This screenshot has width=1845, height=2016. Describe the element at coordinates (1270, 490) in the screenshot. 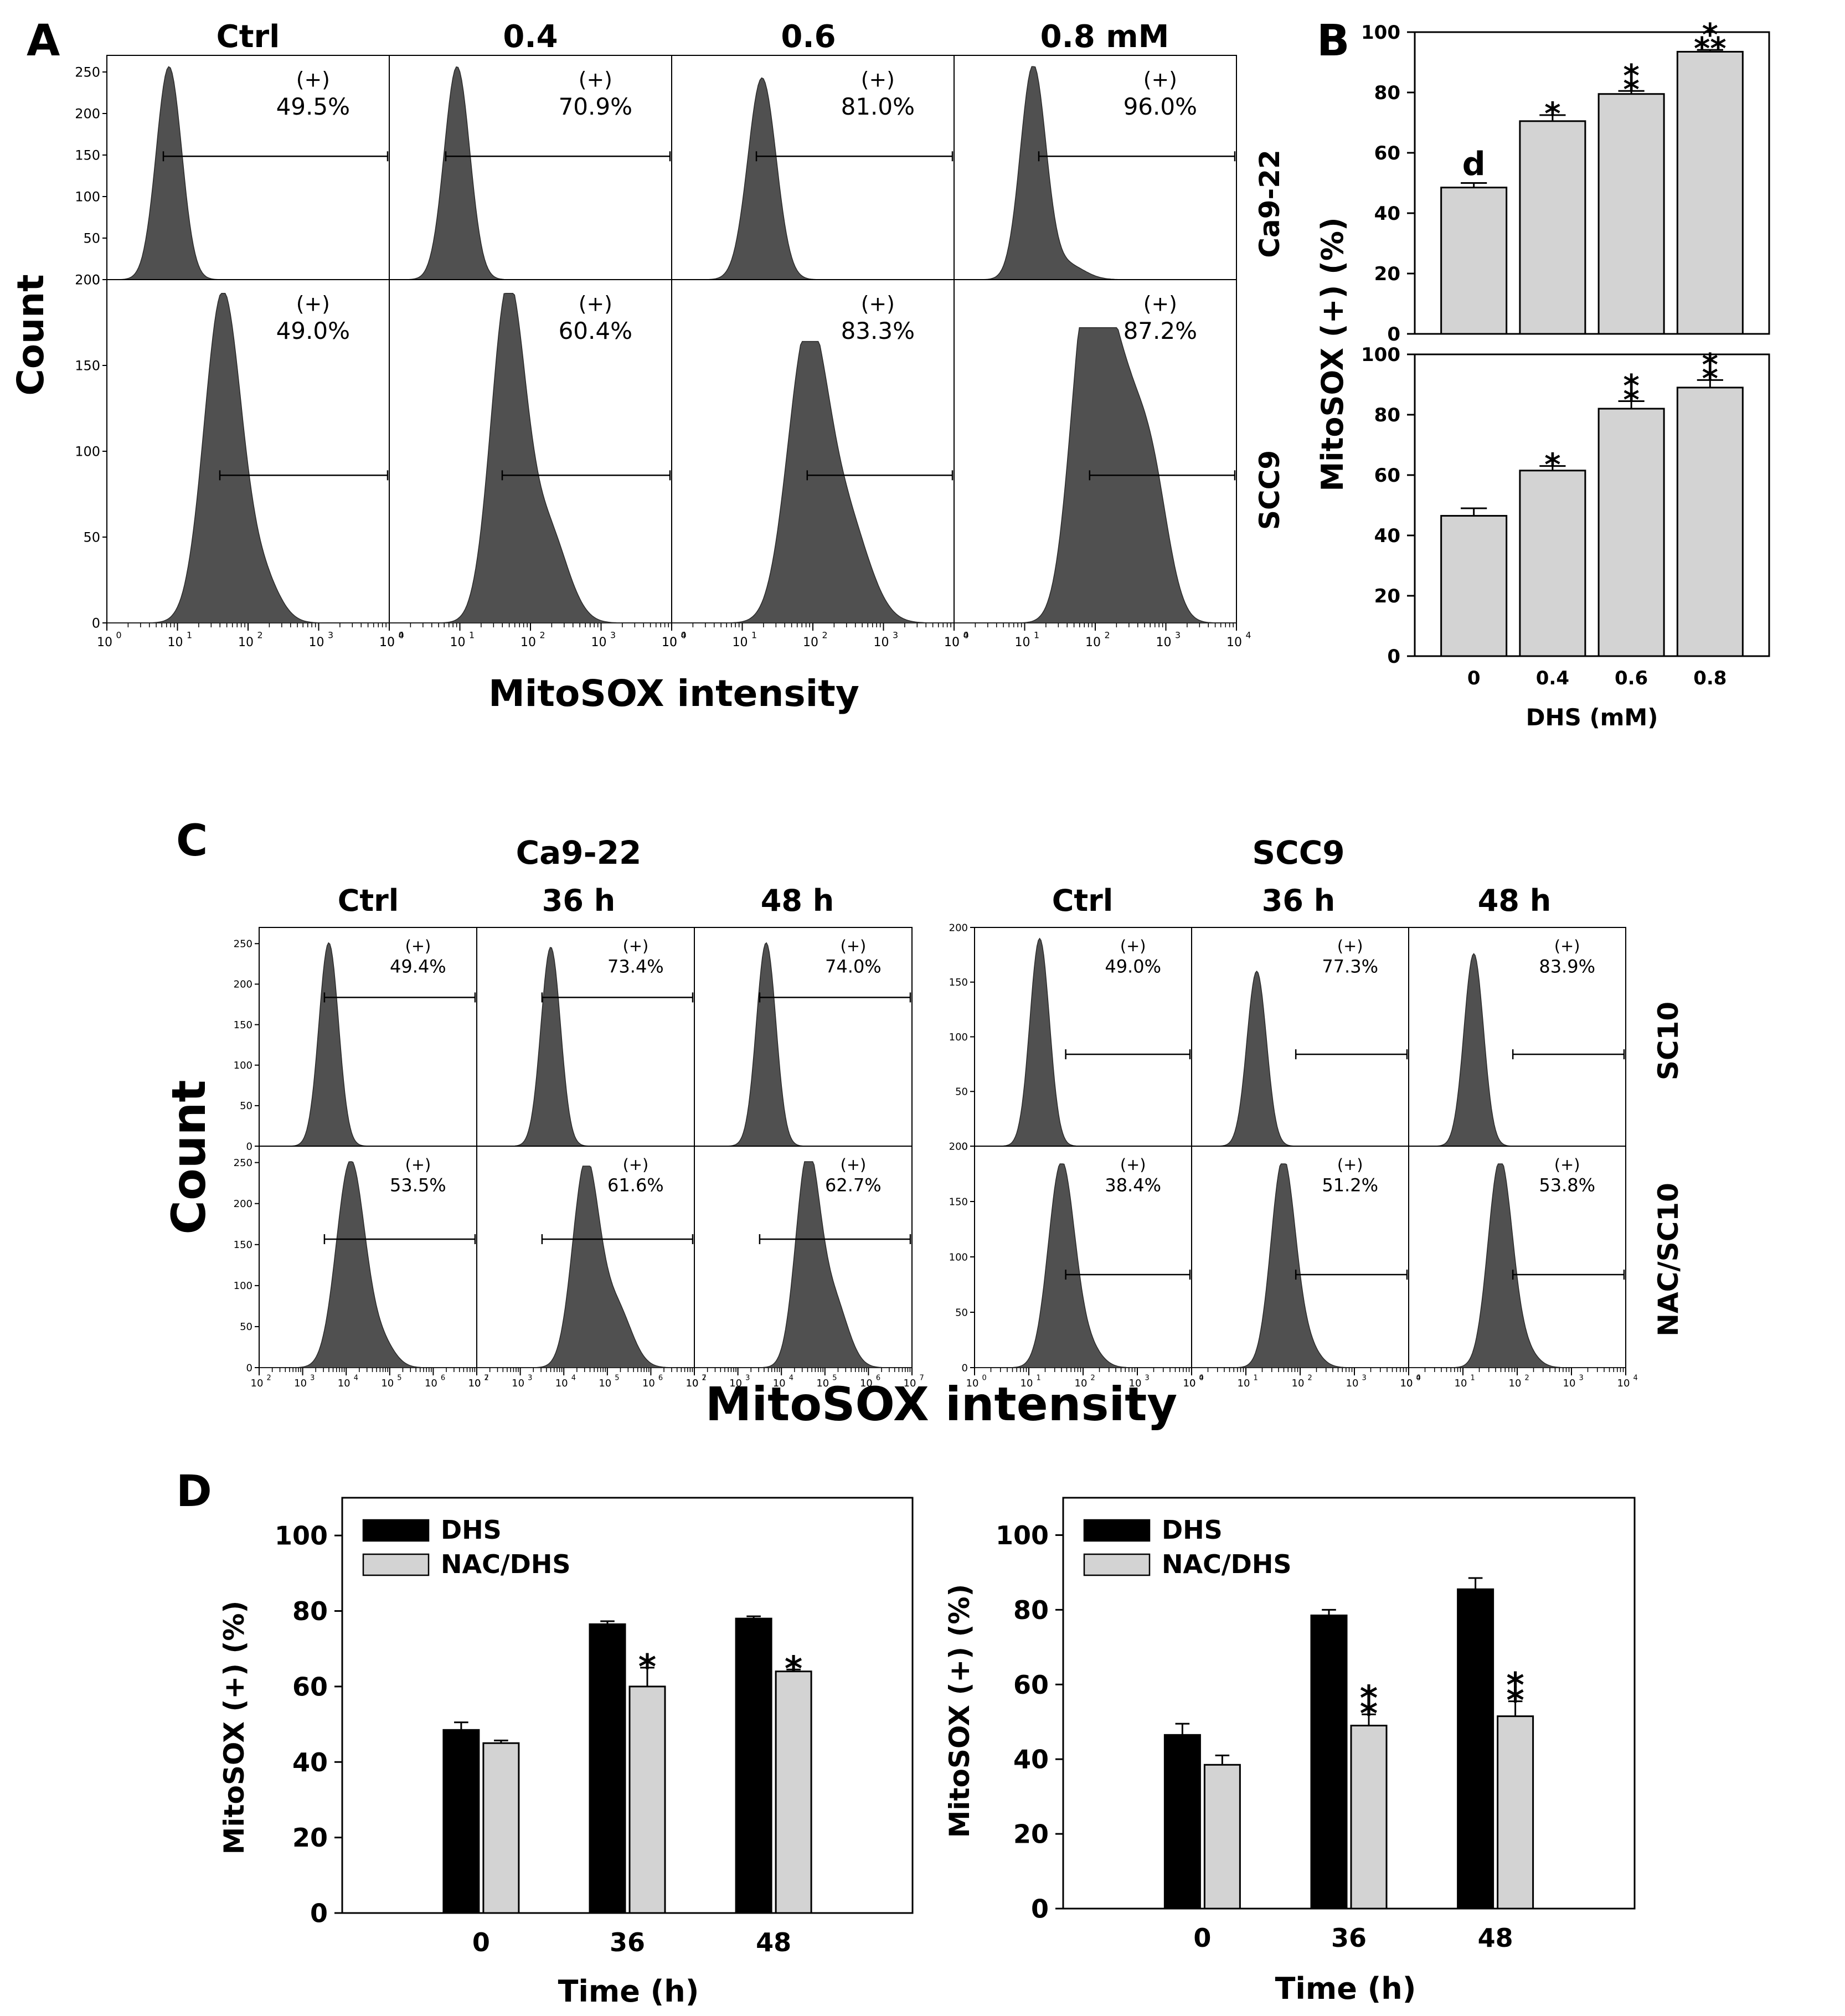

I see `panel-b-row-label-scc9: SCC9` at that location.